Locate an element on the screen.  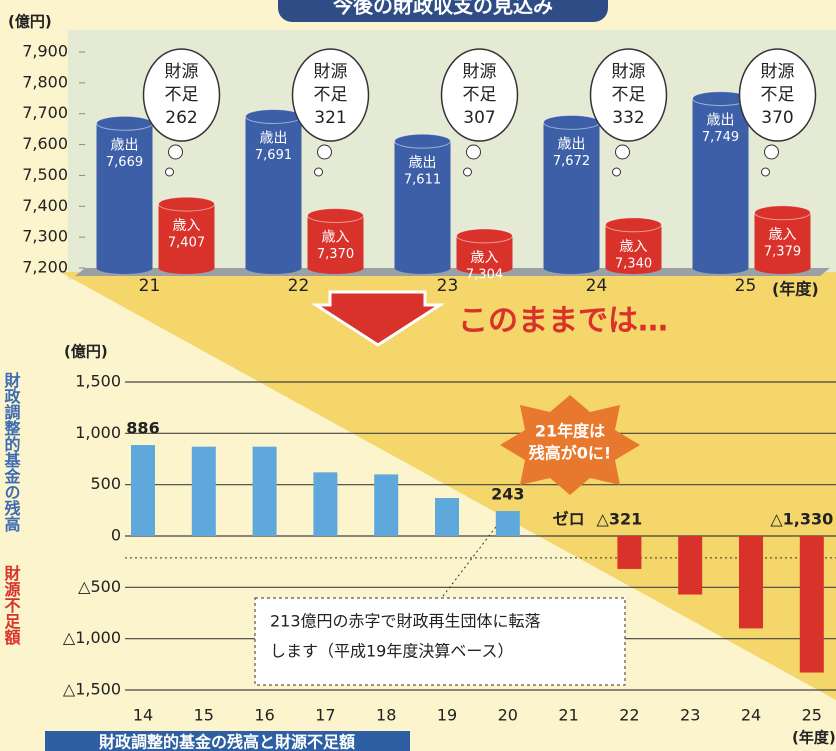
badge-text: 残高が0に! is located at coordinates (570, 453).